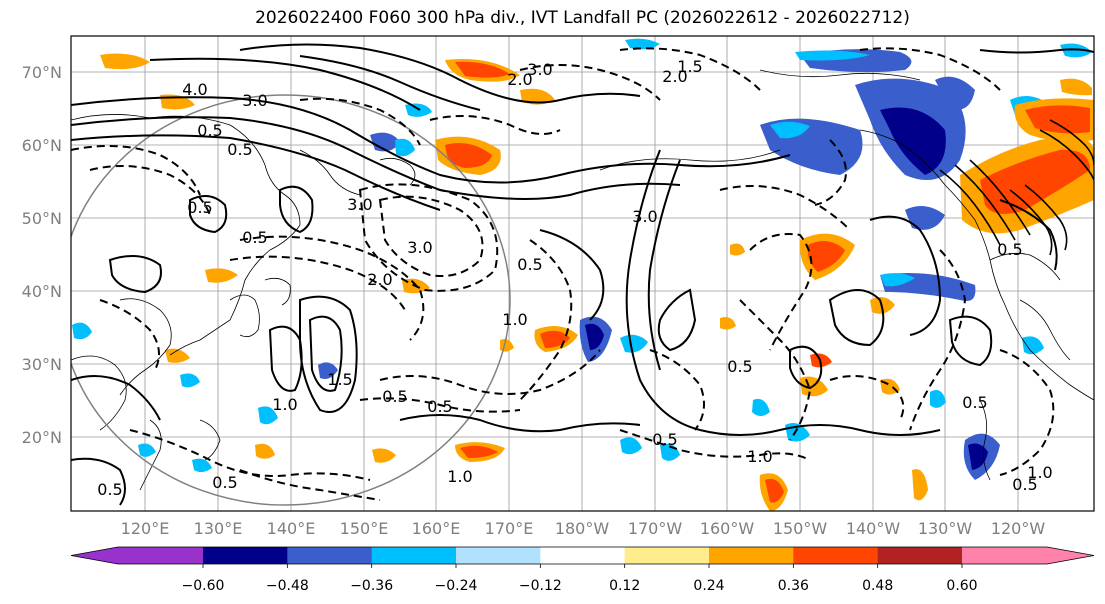  I want to click on latitude-labels: 70°N 60°N 50°N 40°N 30°N 20°N, so click(42, 255).